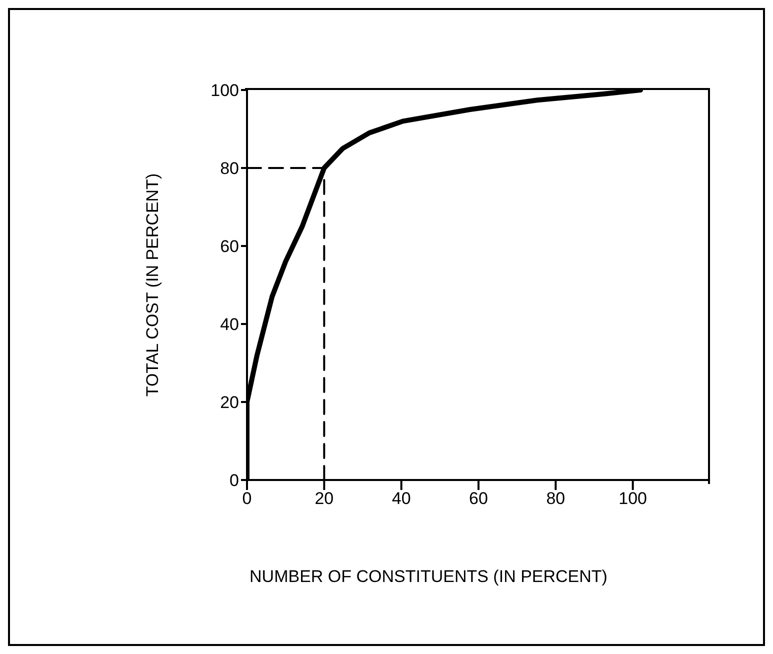 This screenshot has height=654, width=773. What do you see at coordinates (556, 498) in the screenshot?
I see `x-tick-label: 80` at bounding box center [556, 498].